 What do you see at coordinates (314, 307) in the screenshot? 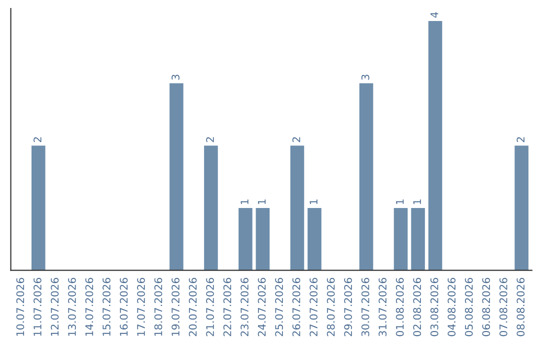
I see `x-tick-label: 27.07.2026` at bounding box center [314, 307].